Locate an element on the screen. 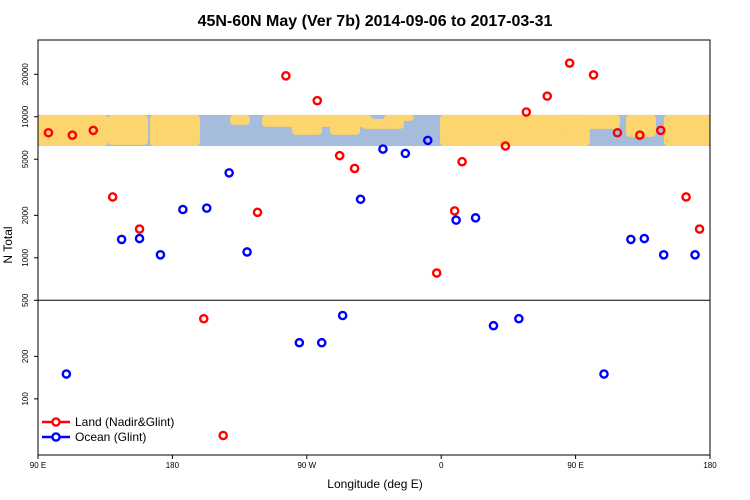 The width and height of the screenshot is (750, 500). legend-land-label: Land (Nadir&Glint) is located at coordinates (124, 422).